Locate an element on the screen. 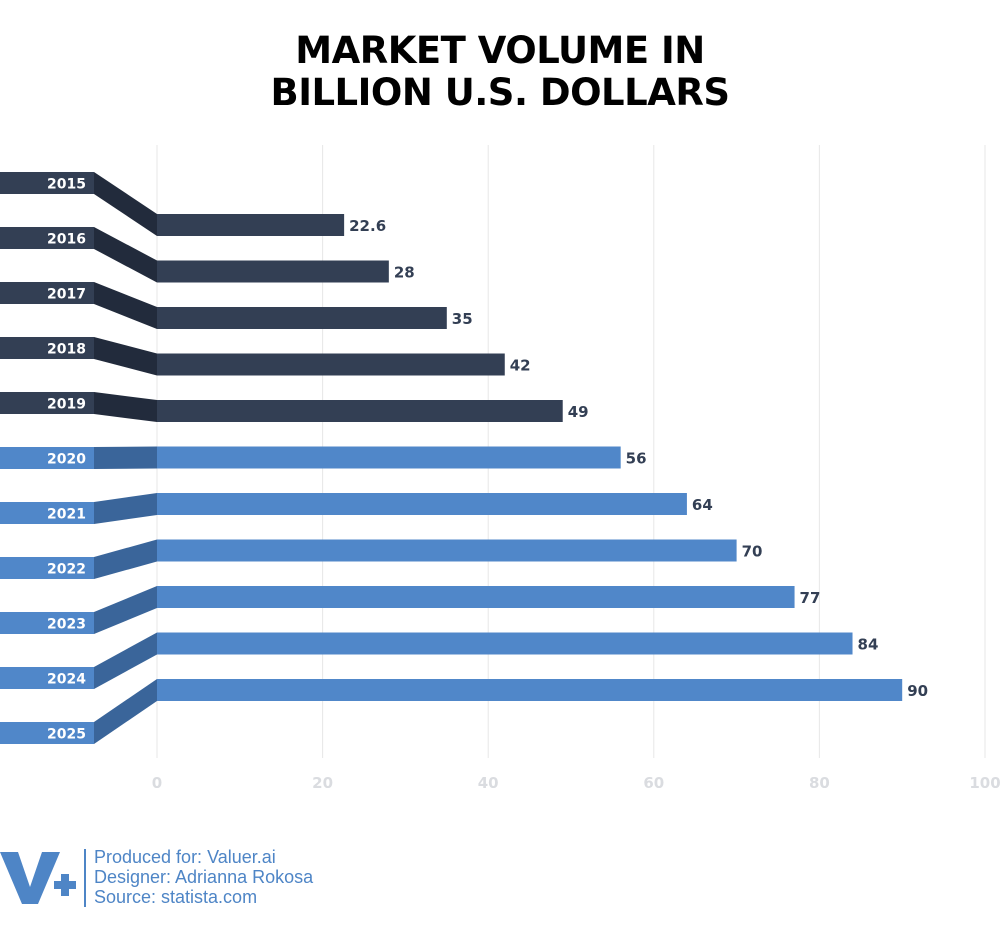 This screenshot has width=1000, height=943. year-label-2019: 2019 is located at coordinates (66, 405).